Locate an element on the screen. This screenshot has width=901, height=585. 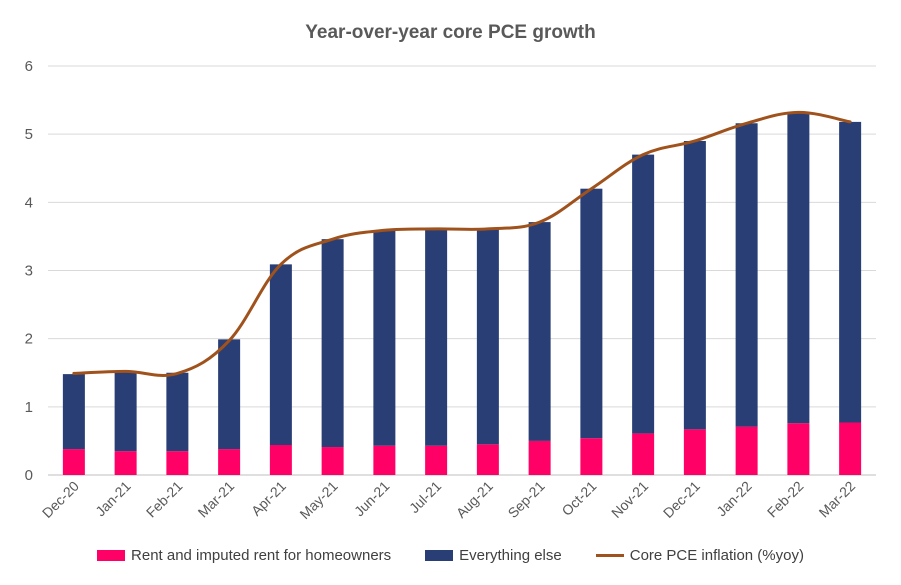
legend-item-rent: Rent and imputed rent for homeowners is located at coordinates (244, 555).